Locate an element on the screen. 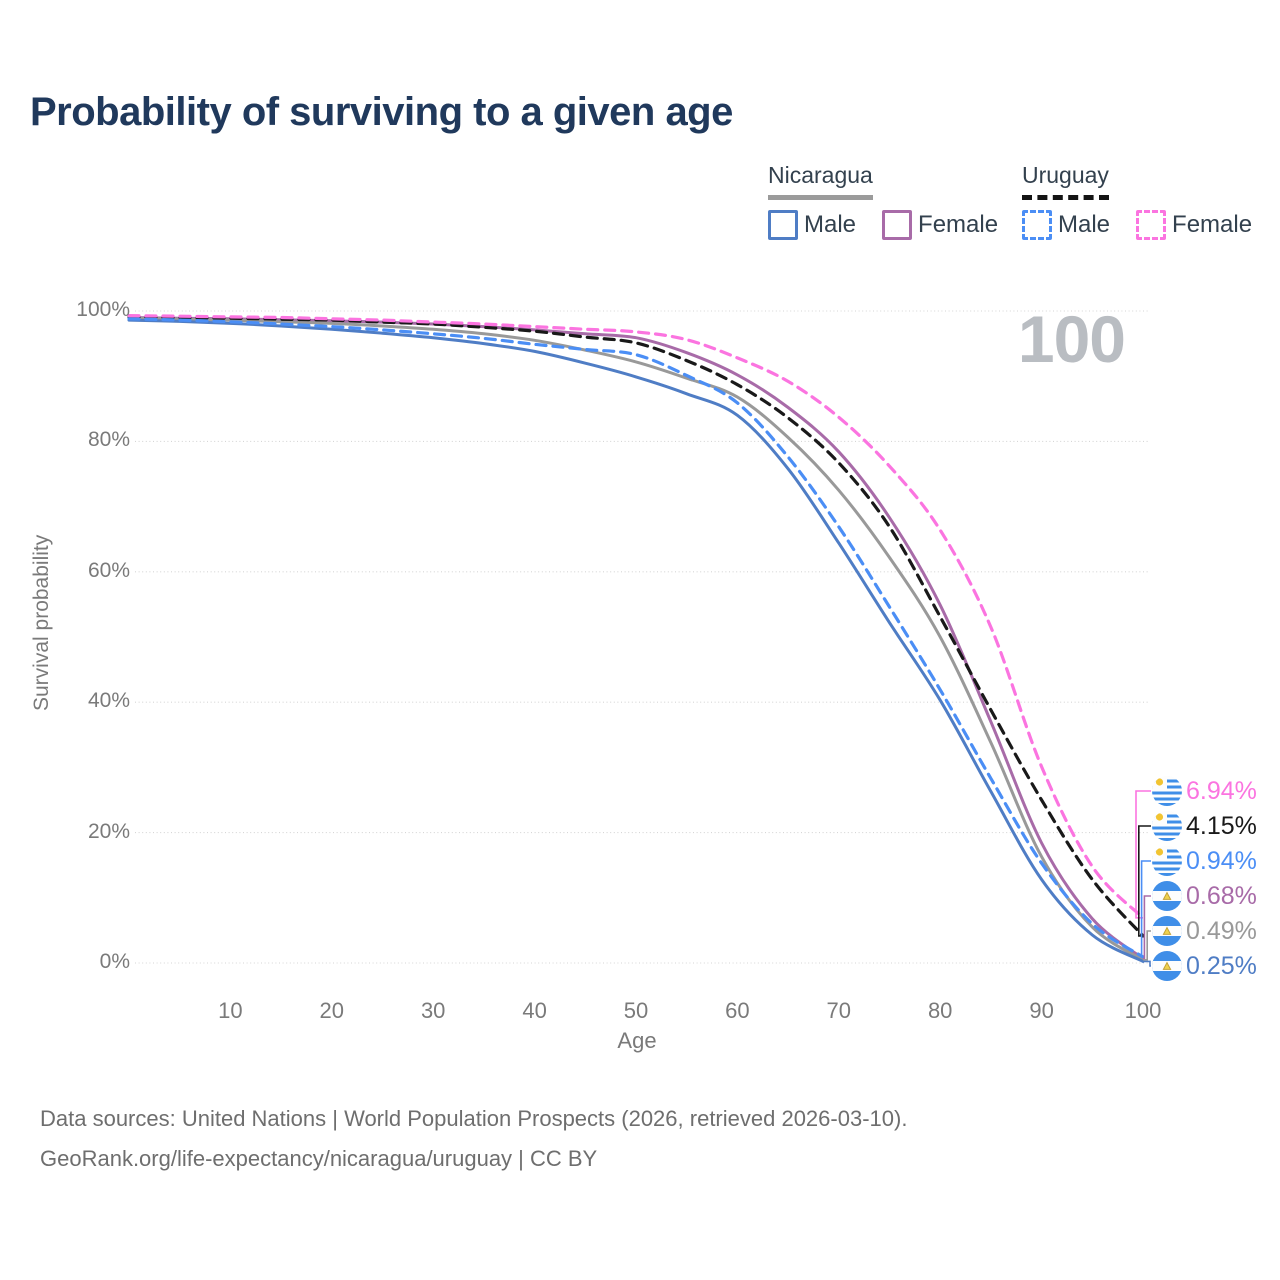  page-title: Probability of surviving to a given age is located at coordinates (381, 112).